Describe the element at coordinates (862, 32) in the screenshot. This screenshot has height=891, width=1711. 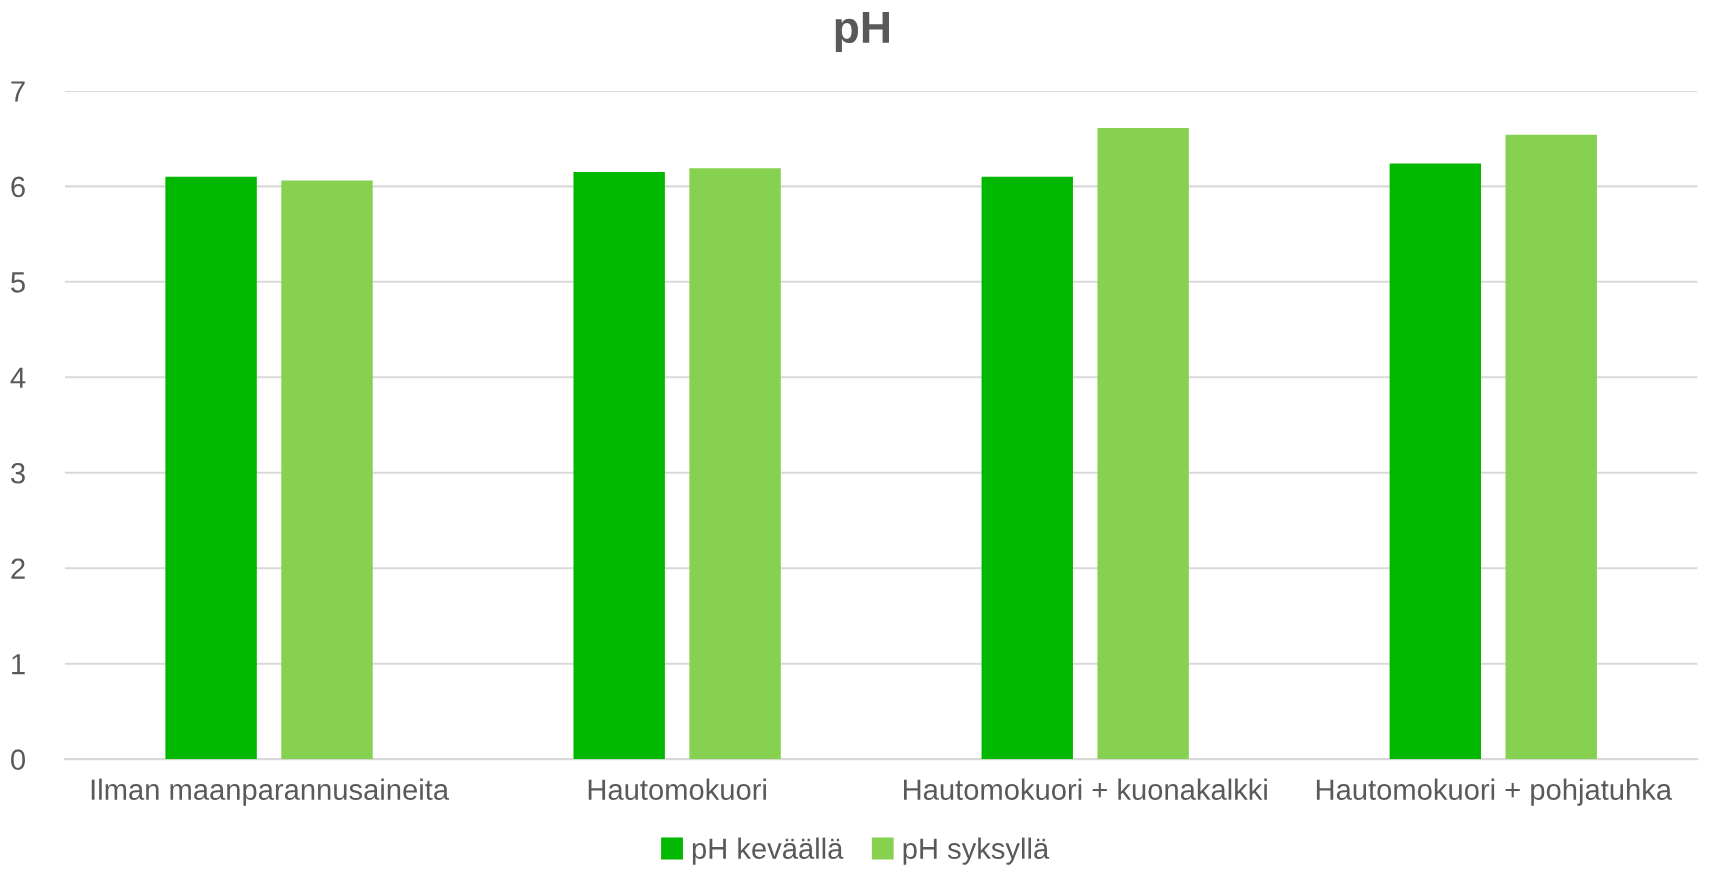
I see `chart-title: pH` at that location.